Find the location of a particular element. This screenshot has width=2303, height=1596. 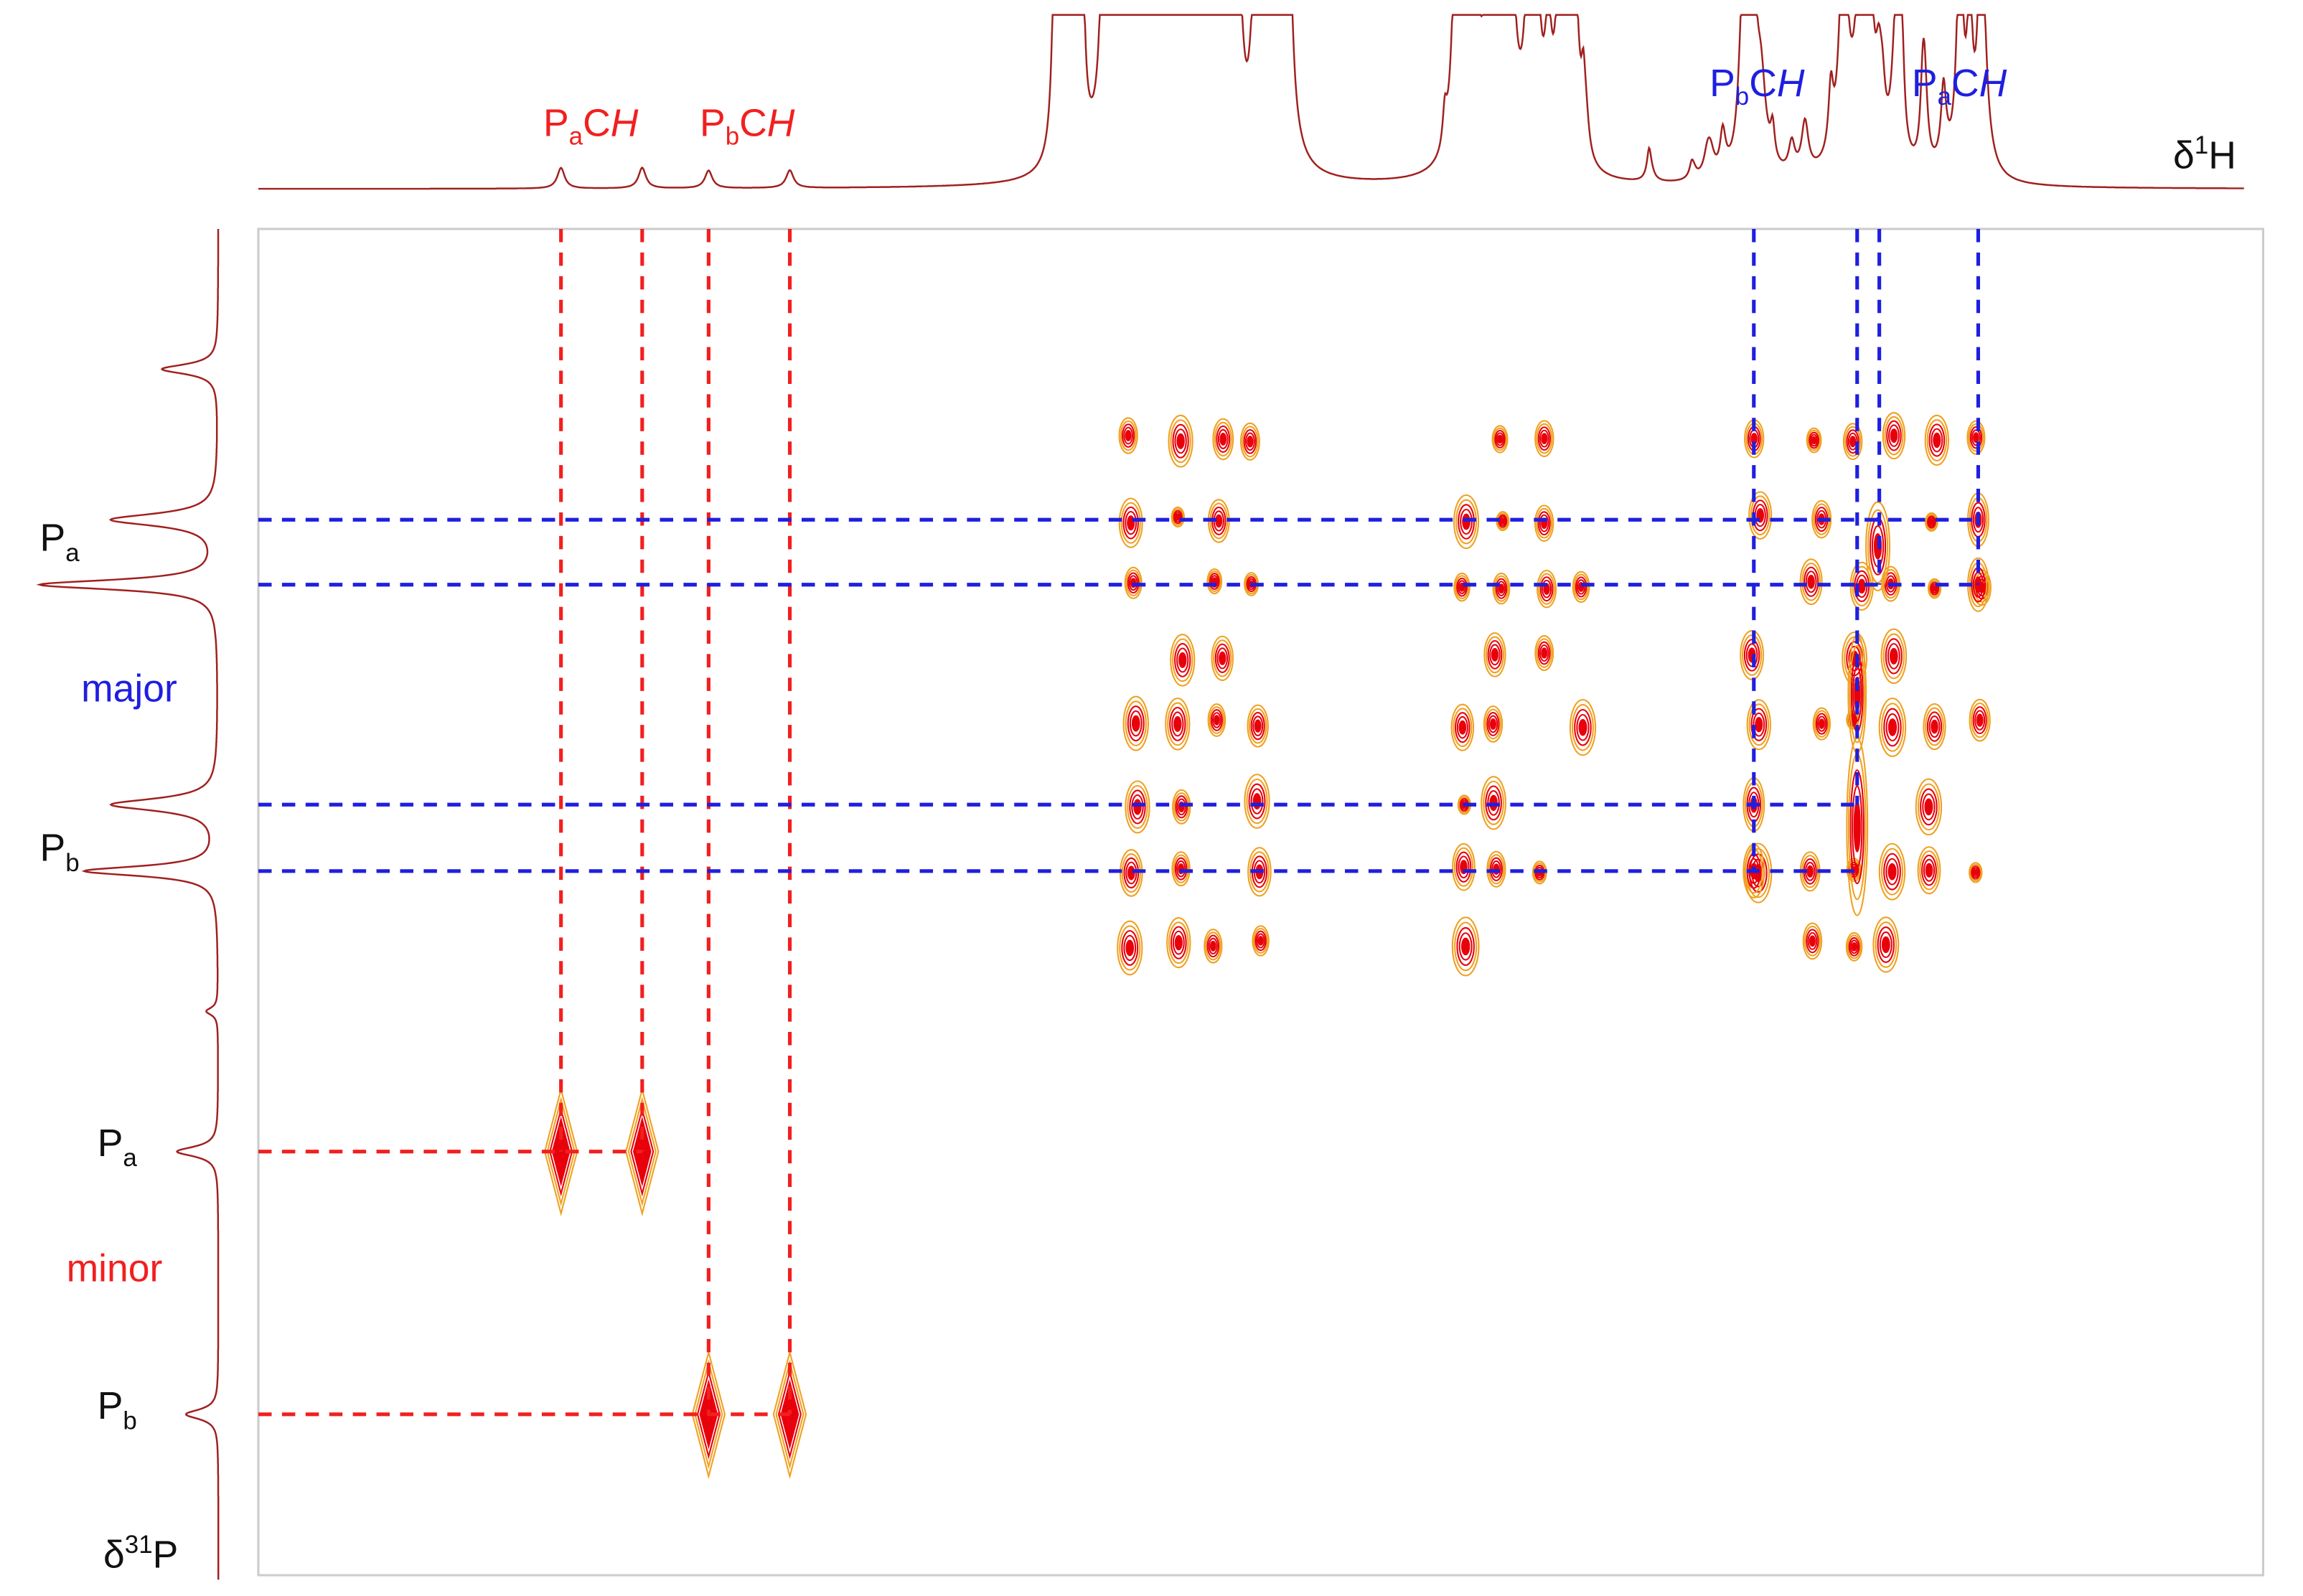

group-label: major is located at coordinates (129, 688).